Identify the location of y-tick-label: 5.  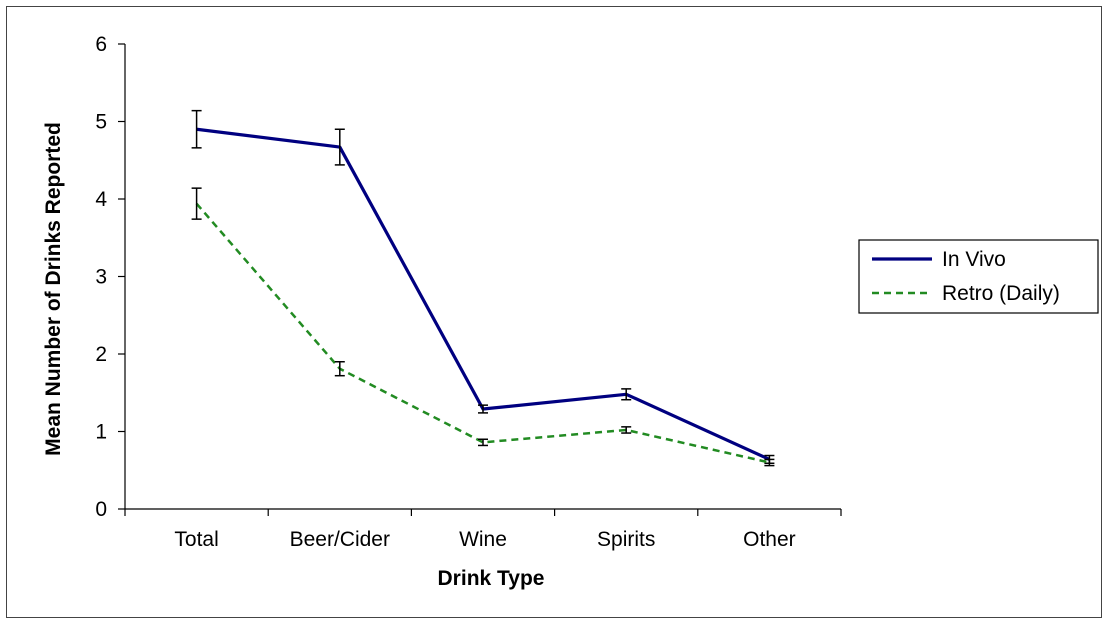
(101, 122).